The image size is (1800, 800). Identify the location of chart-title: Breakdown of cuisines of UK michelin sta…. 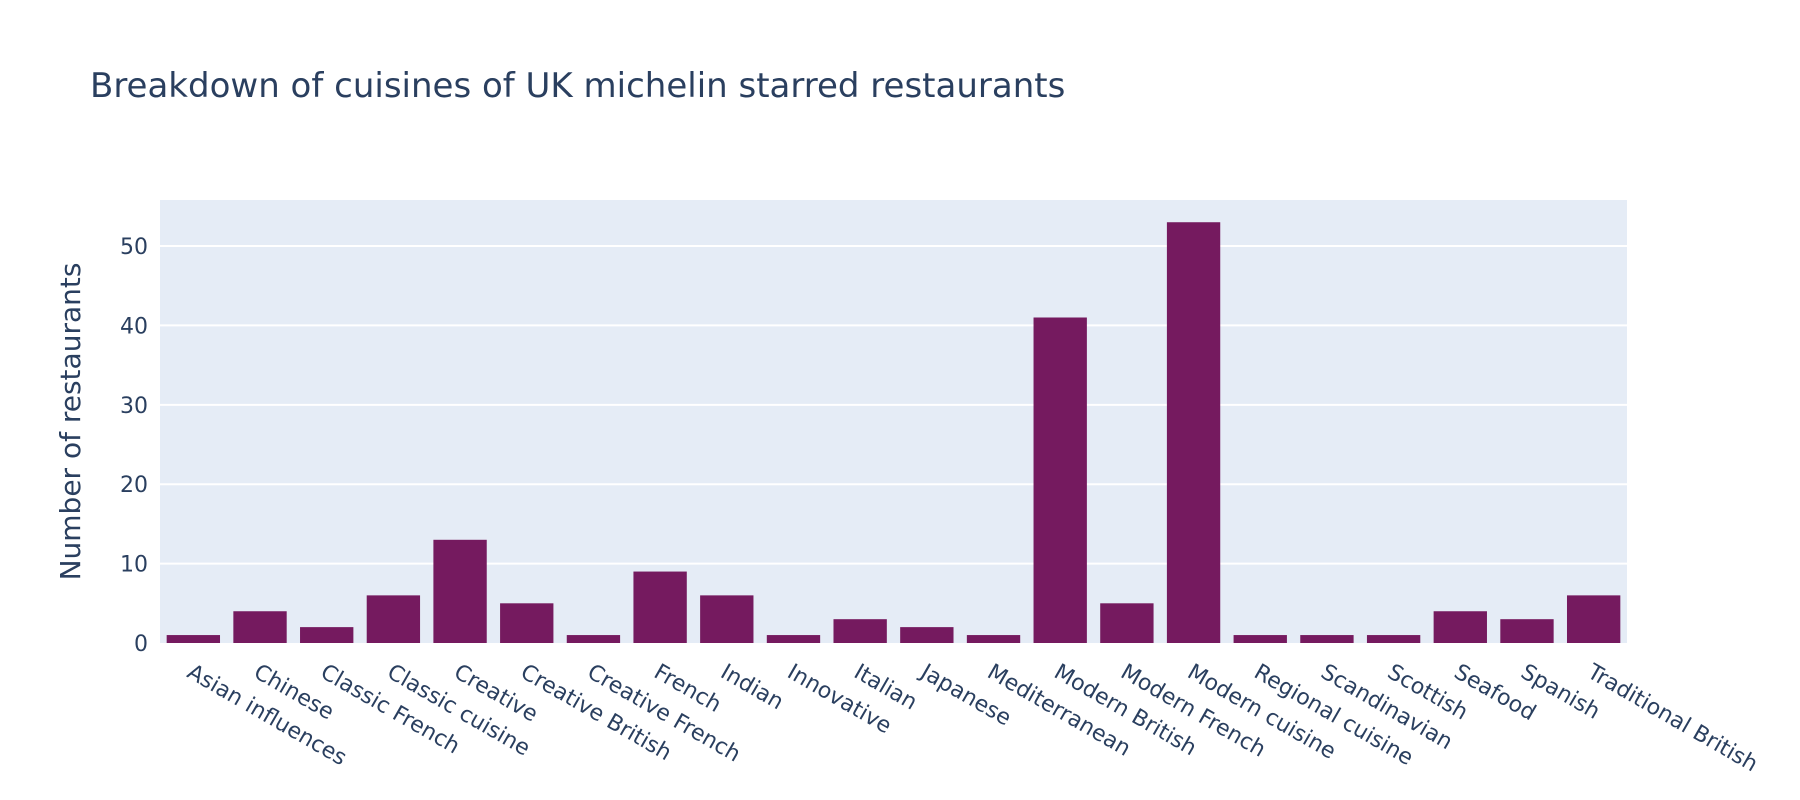
(578, 86).